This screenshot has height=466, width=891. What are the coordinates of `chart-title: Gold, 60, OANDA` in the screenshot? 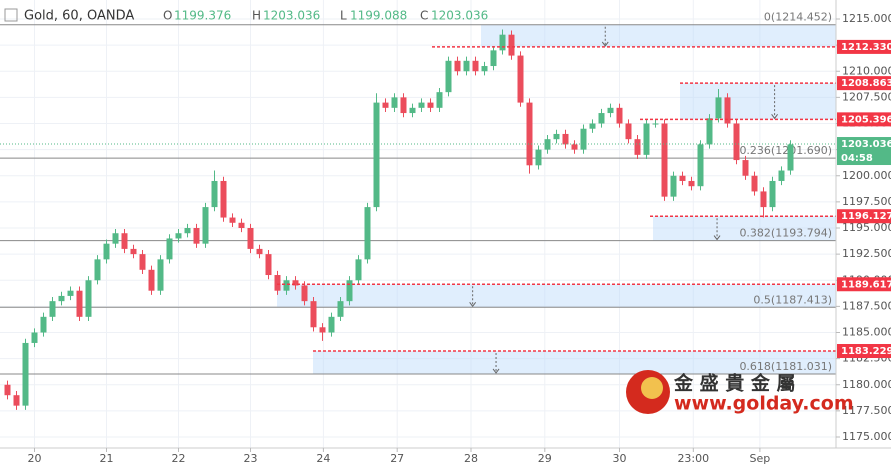 It's located at (79, 16).